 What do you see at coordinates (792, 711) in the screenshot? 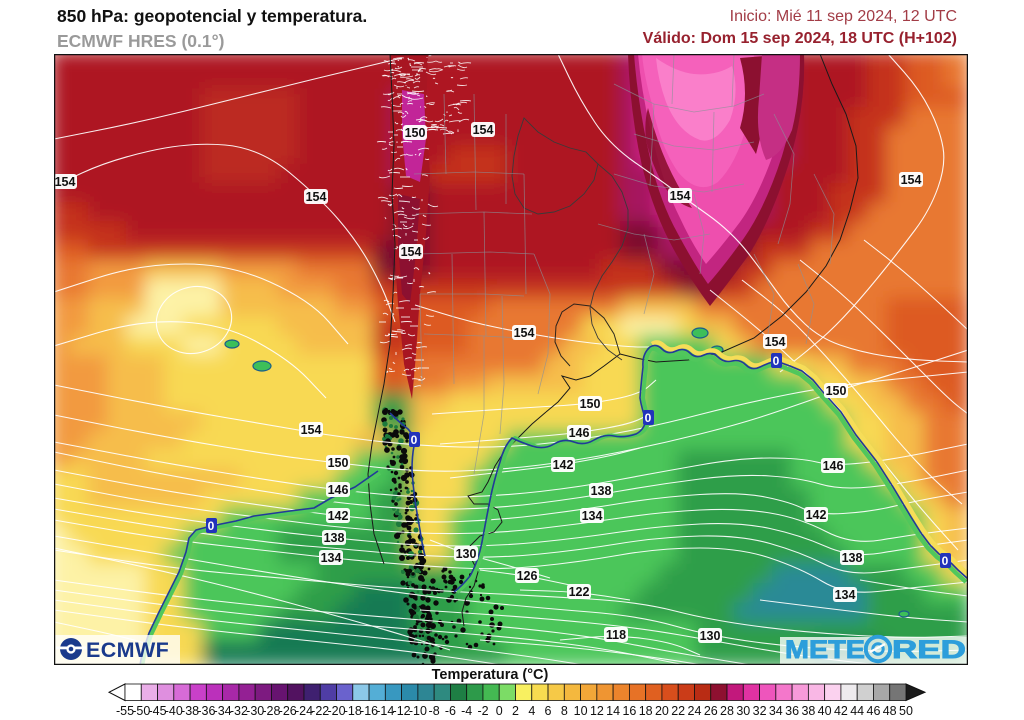
I see `svg-text: 36` at bounding box center [792, 711].